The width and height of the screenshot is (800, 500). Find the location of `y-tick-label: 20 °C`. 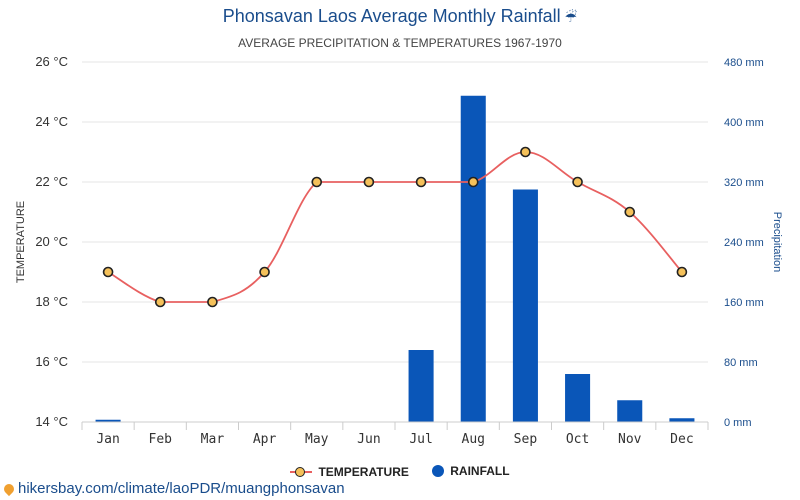

y-tick-label: 20 °C is located at coordinates (51, 241).